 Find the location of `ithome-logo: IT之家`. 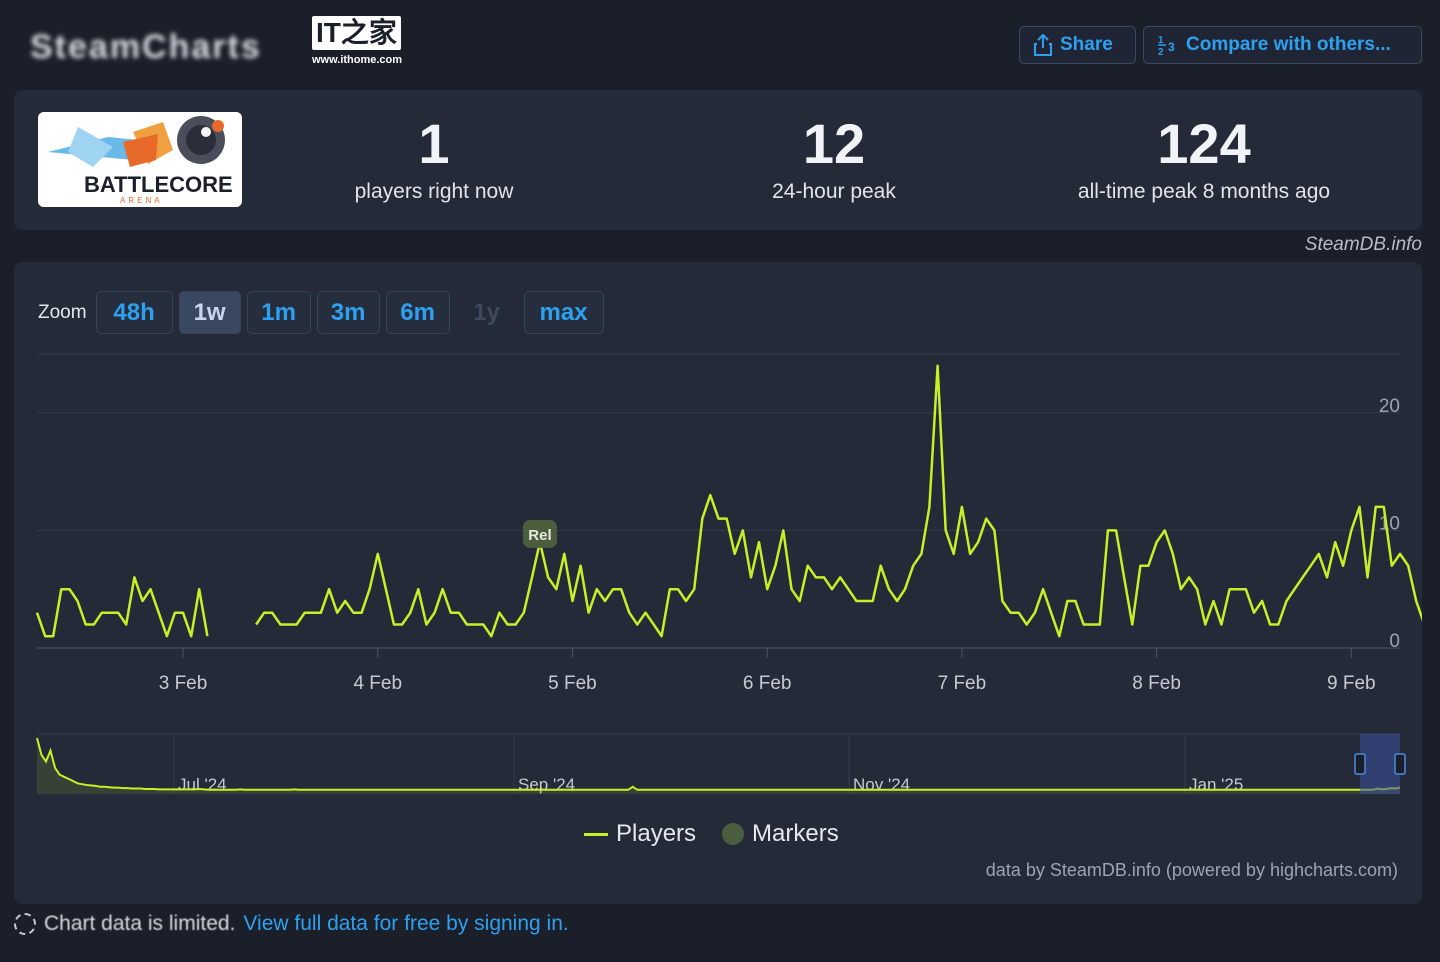

ithome-logo: IT之家 is located at coordinates (362, 33).